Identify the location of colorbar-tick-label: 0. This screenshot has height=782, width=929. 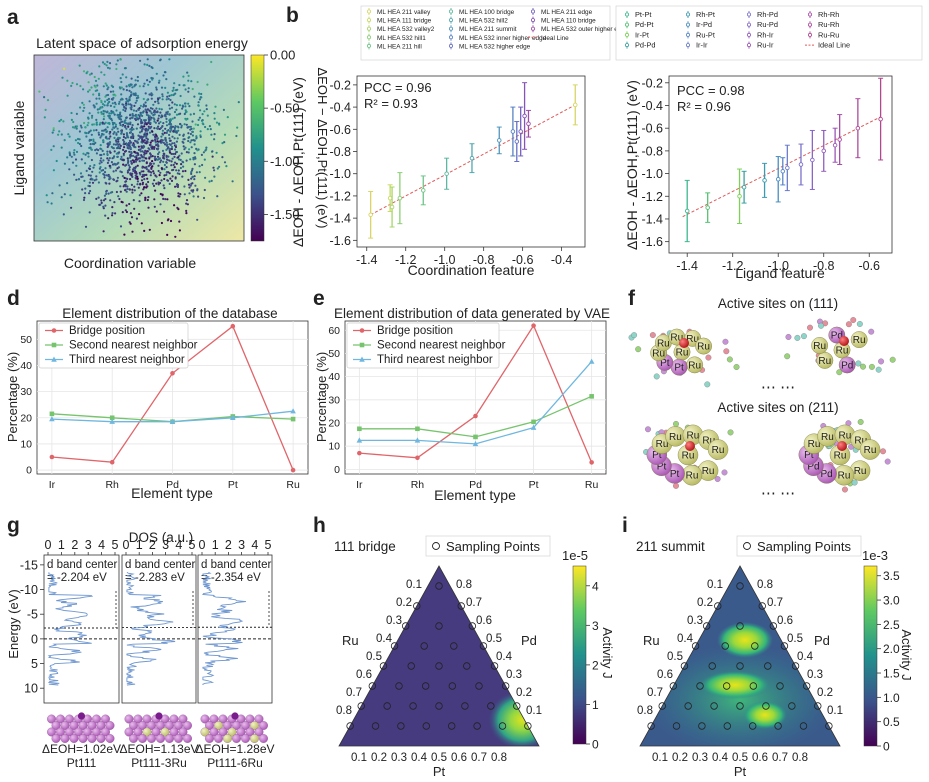
(595, 745).